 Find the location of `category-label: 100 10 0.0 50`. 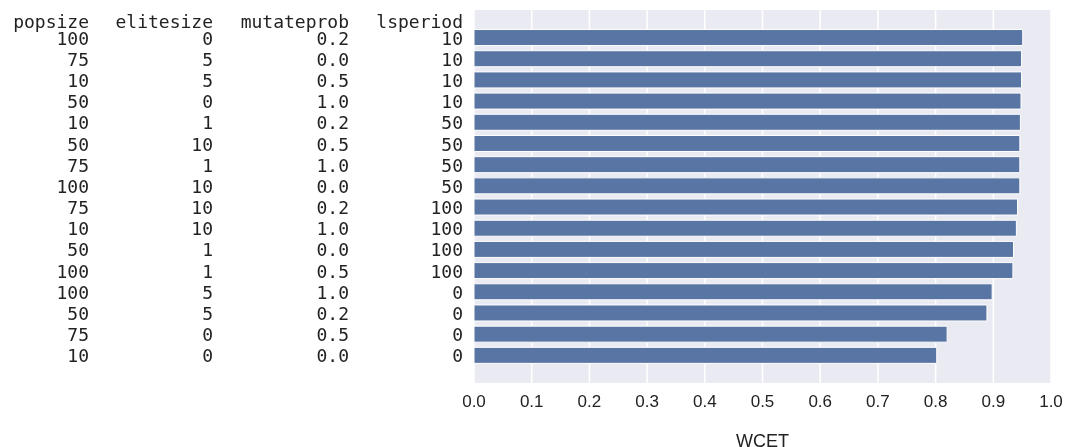

category-label: 100 10 0.0 50 is located at coordinates (259, 186).